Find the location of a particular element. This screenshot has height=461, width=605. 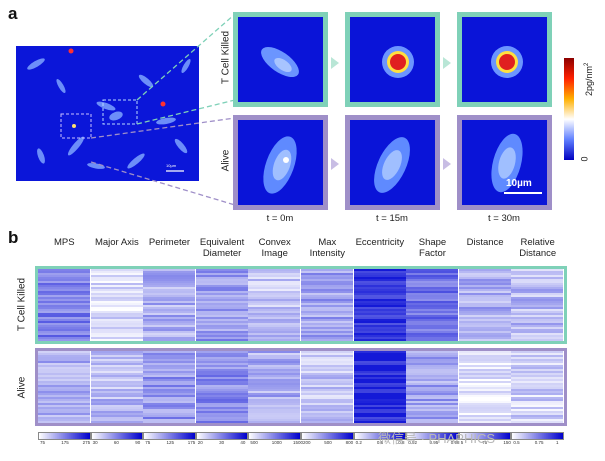

colorbar-7-tick-2: 0.98 is located at coordinates (455, 442).